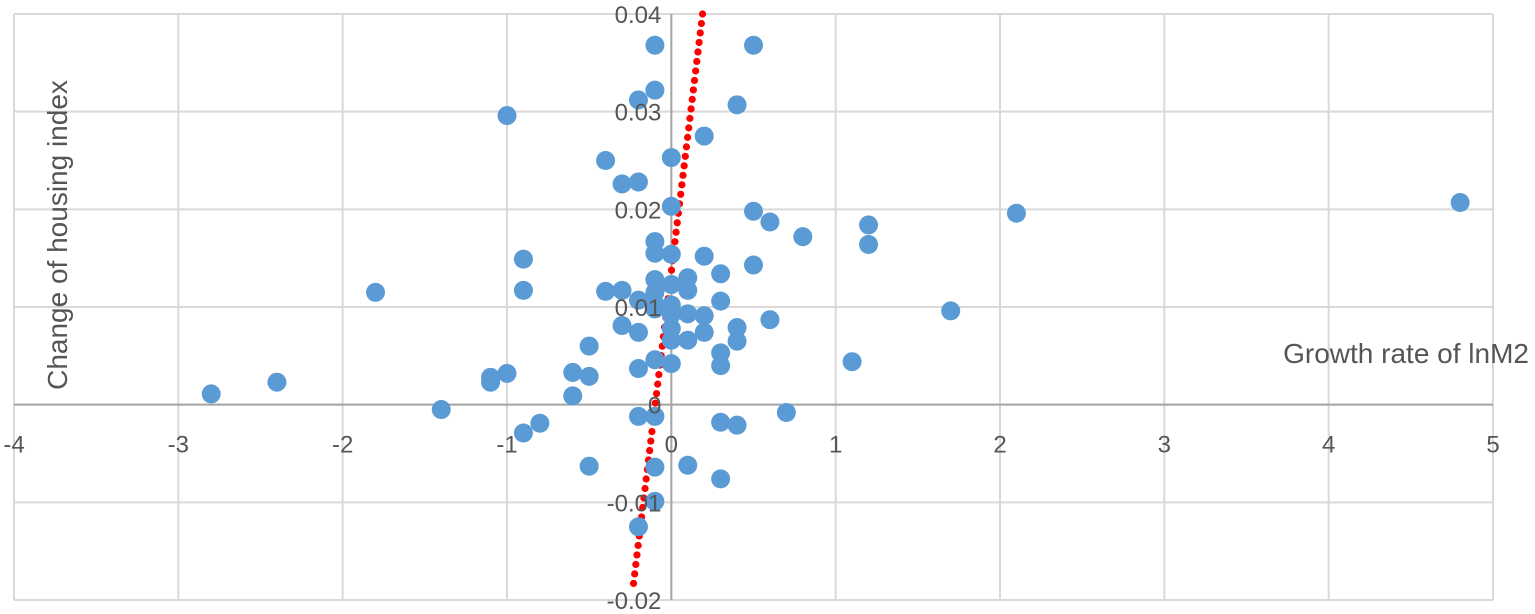 The image size is (1535, 614). What do you see at coordinates (1406, 353) in the screenshot?
I see `x-axis-title: Growth rate of lnM2` at bounding box center [1406, 353].